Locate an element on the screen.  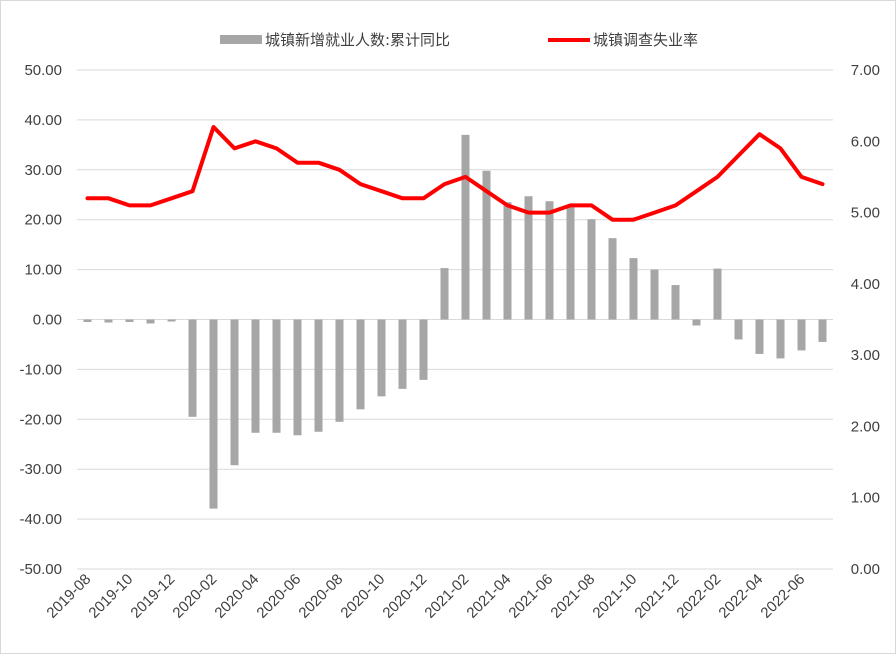
right-tick-label: 2.00 is located at coordinates (865, 426).